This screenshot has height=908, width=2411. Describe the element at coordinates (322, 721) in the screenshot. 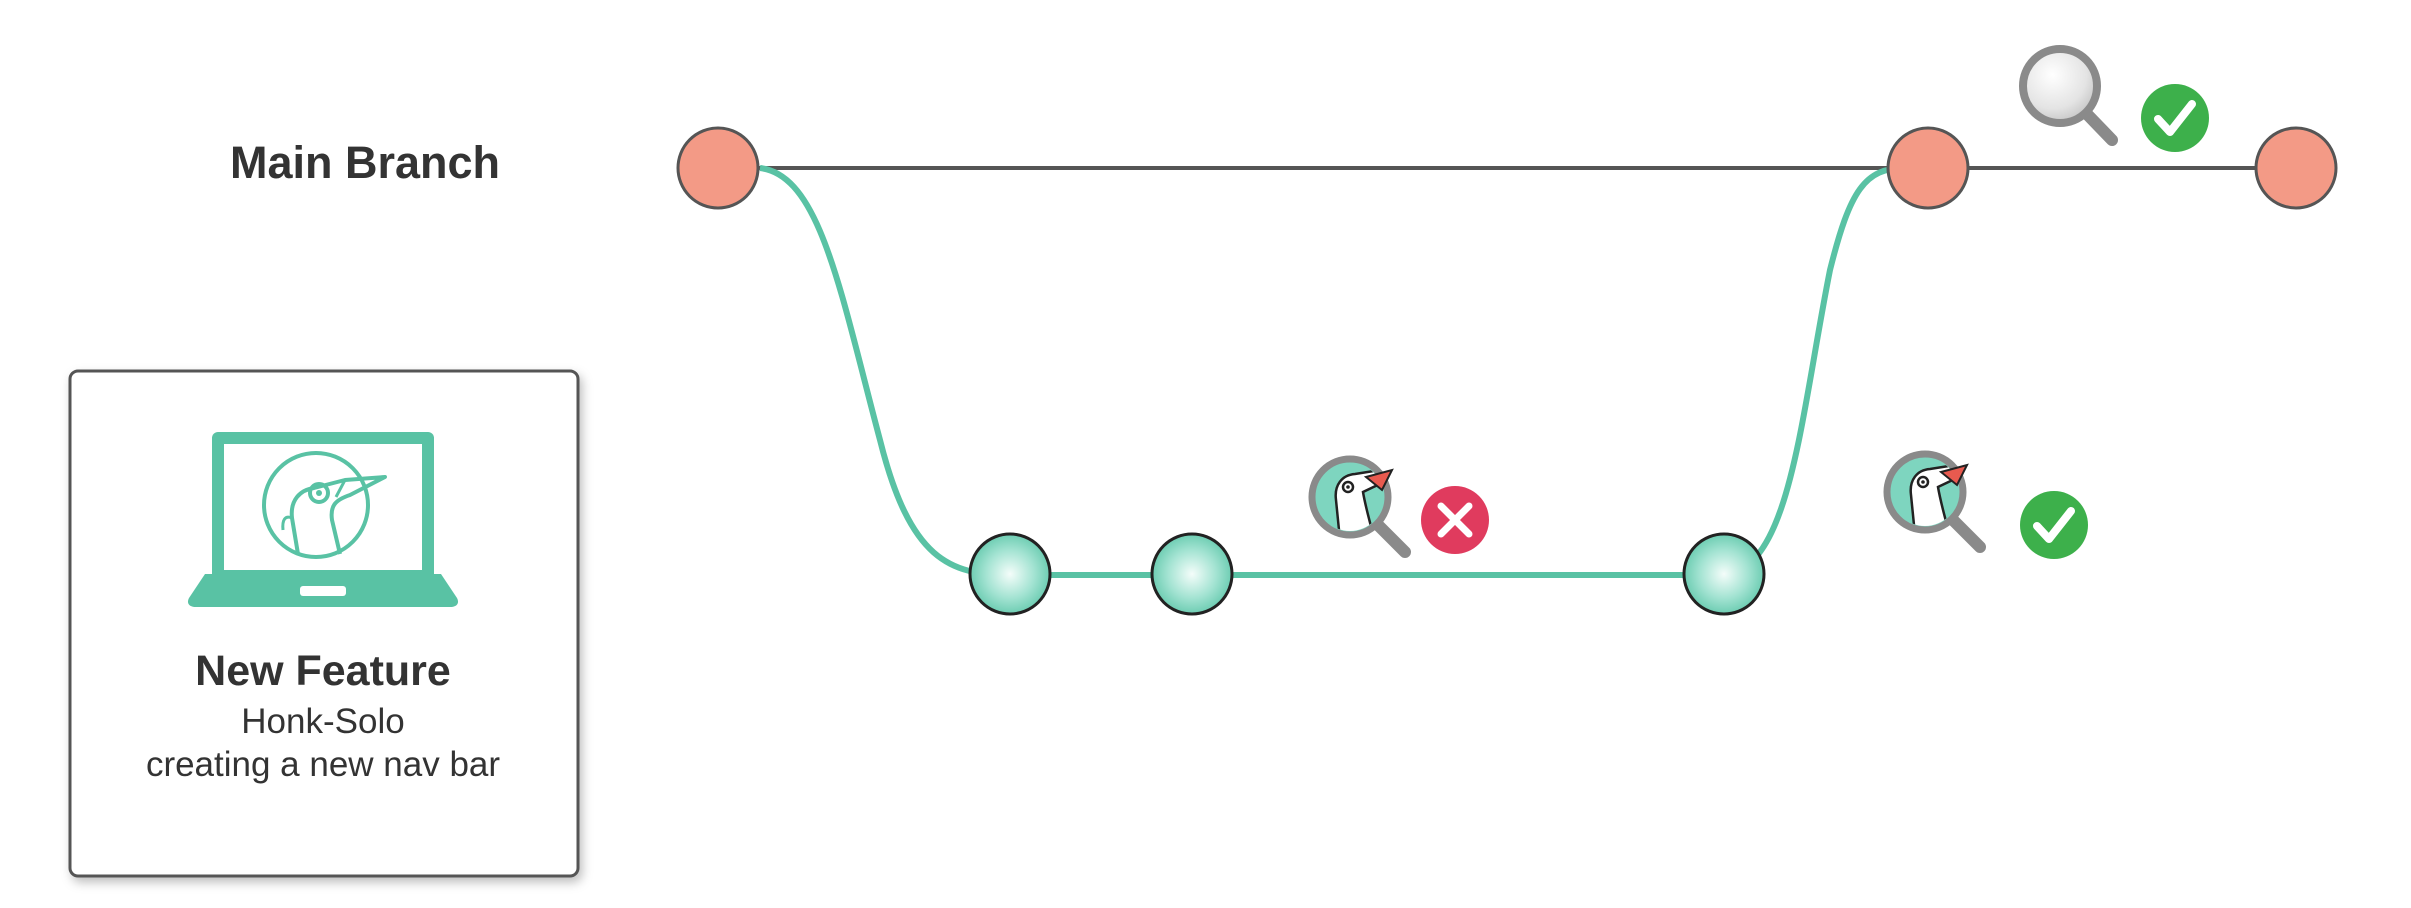

I see `card-author: Honk-Solo` at that location.